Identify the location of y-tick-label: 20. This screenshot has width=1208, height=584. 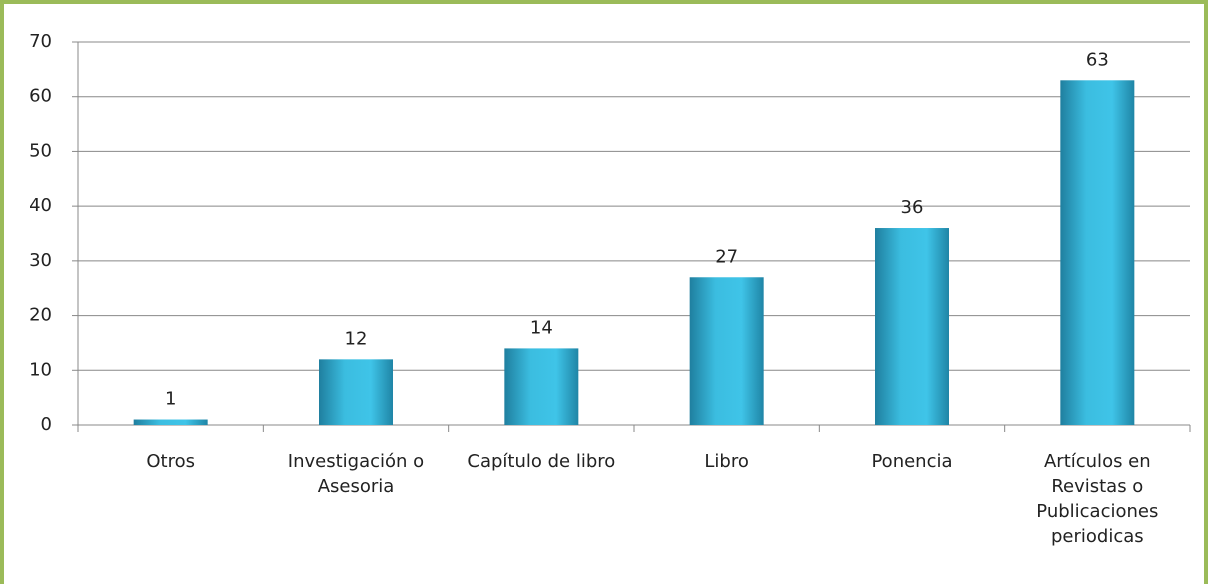
(40, 315).